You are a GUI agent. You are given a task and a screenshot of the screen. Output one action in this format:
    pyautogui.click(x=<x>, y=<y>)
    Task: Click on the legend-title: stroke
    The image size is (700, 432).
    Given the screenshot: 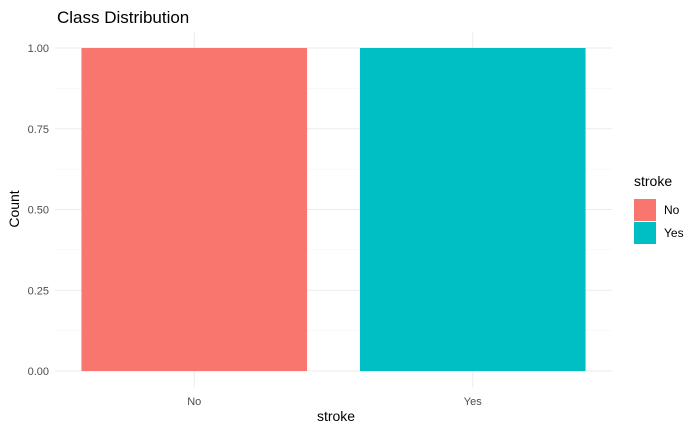 What is the action you would take?
    pyautogui.click(x=653, y=181)
    